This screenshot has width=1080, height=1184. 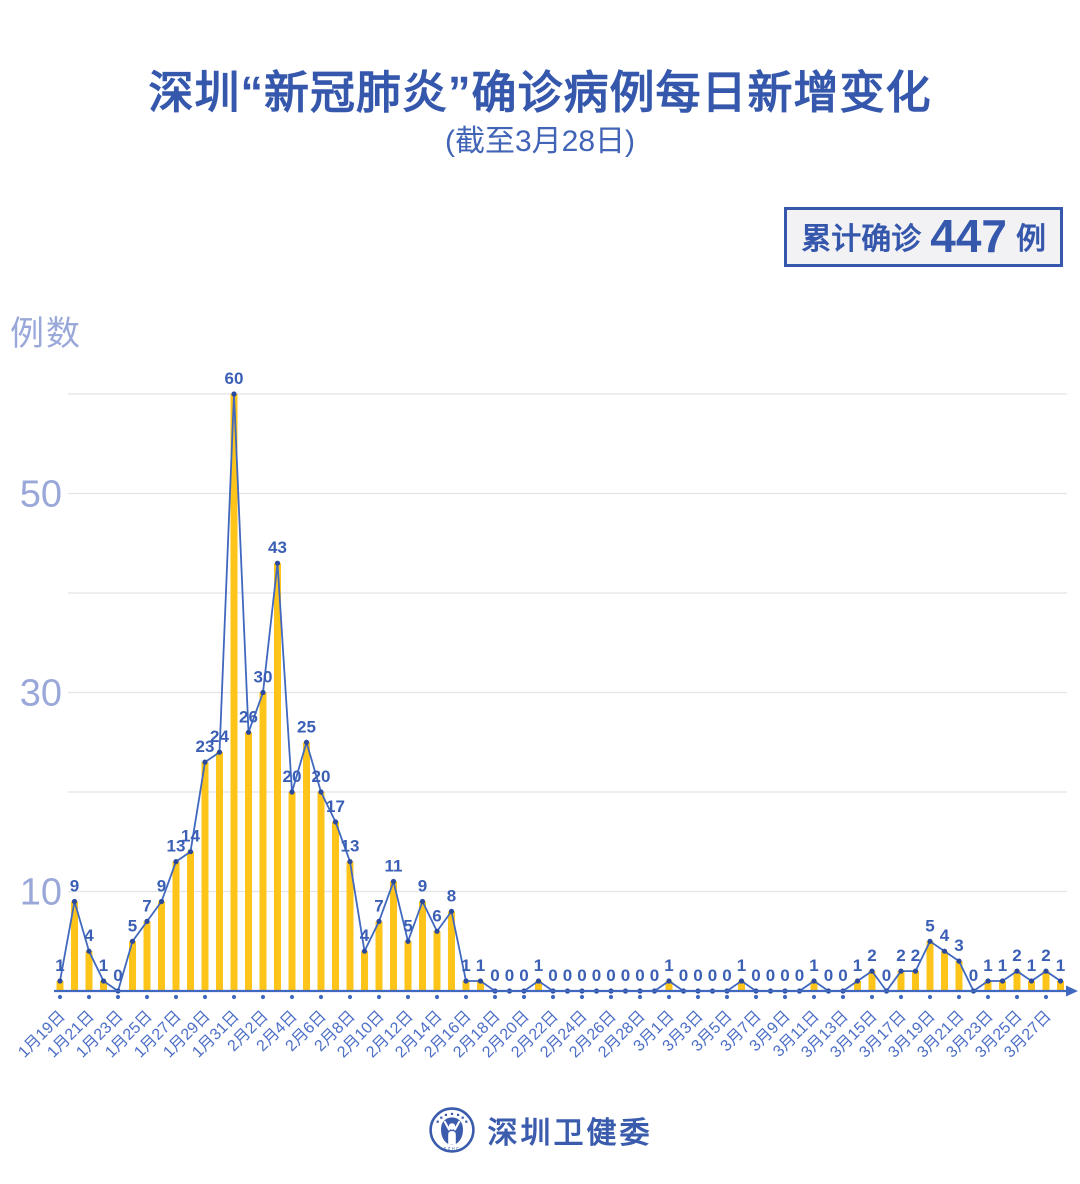 What do you see at coordinates (861, 239) in the screenshot?
I see `badge-label: 累计确诊` at bounding box center [861, 239].